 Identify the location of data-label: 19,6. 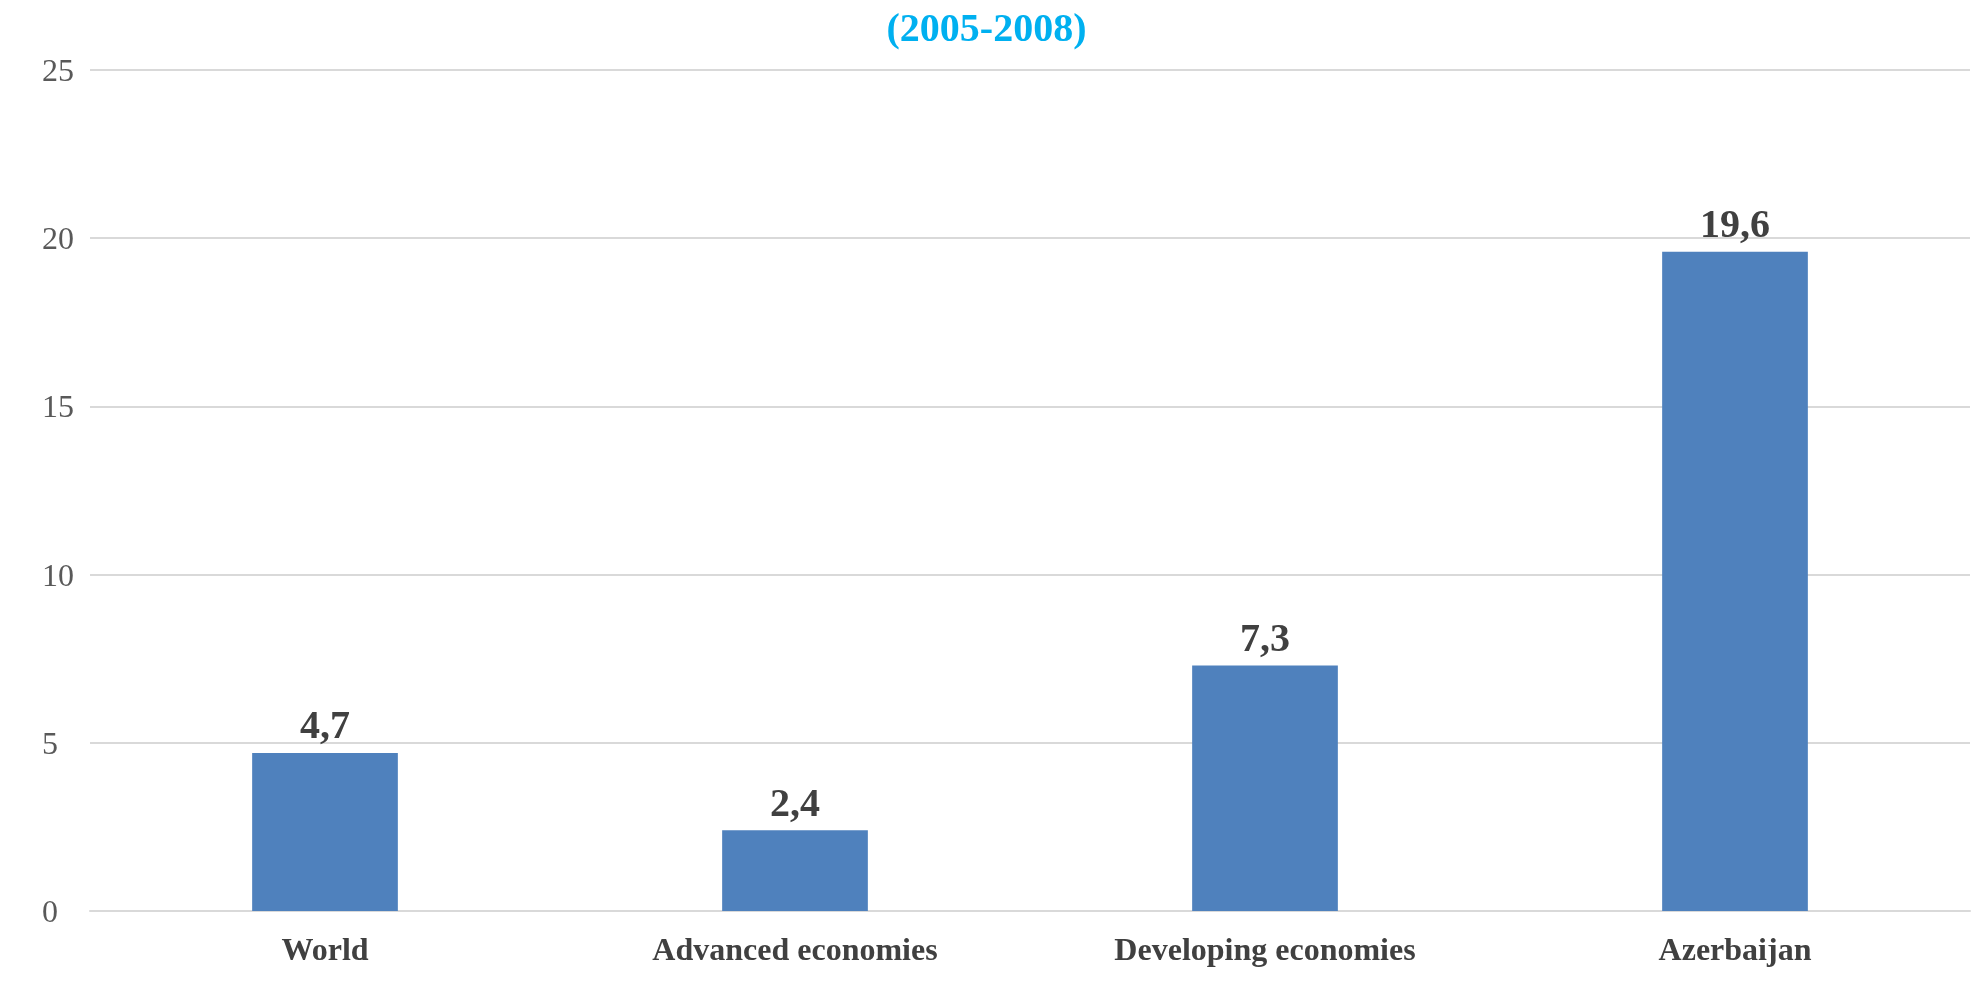
(1735, 224).